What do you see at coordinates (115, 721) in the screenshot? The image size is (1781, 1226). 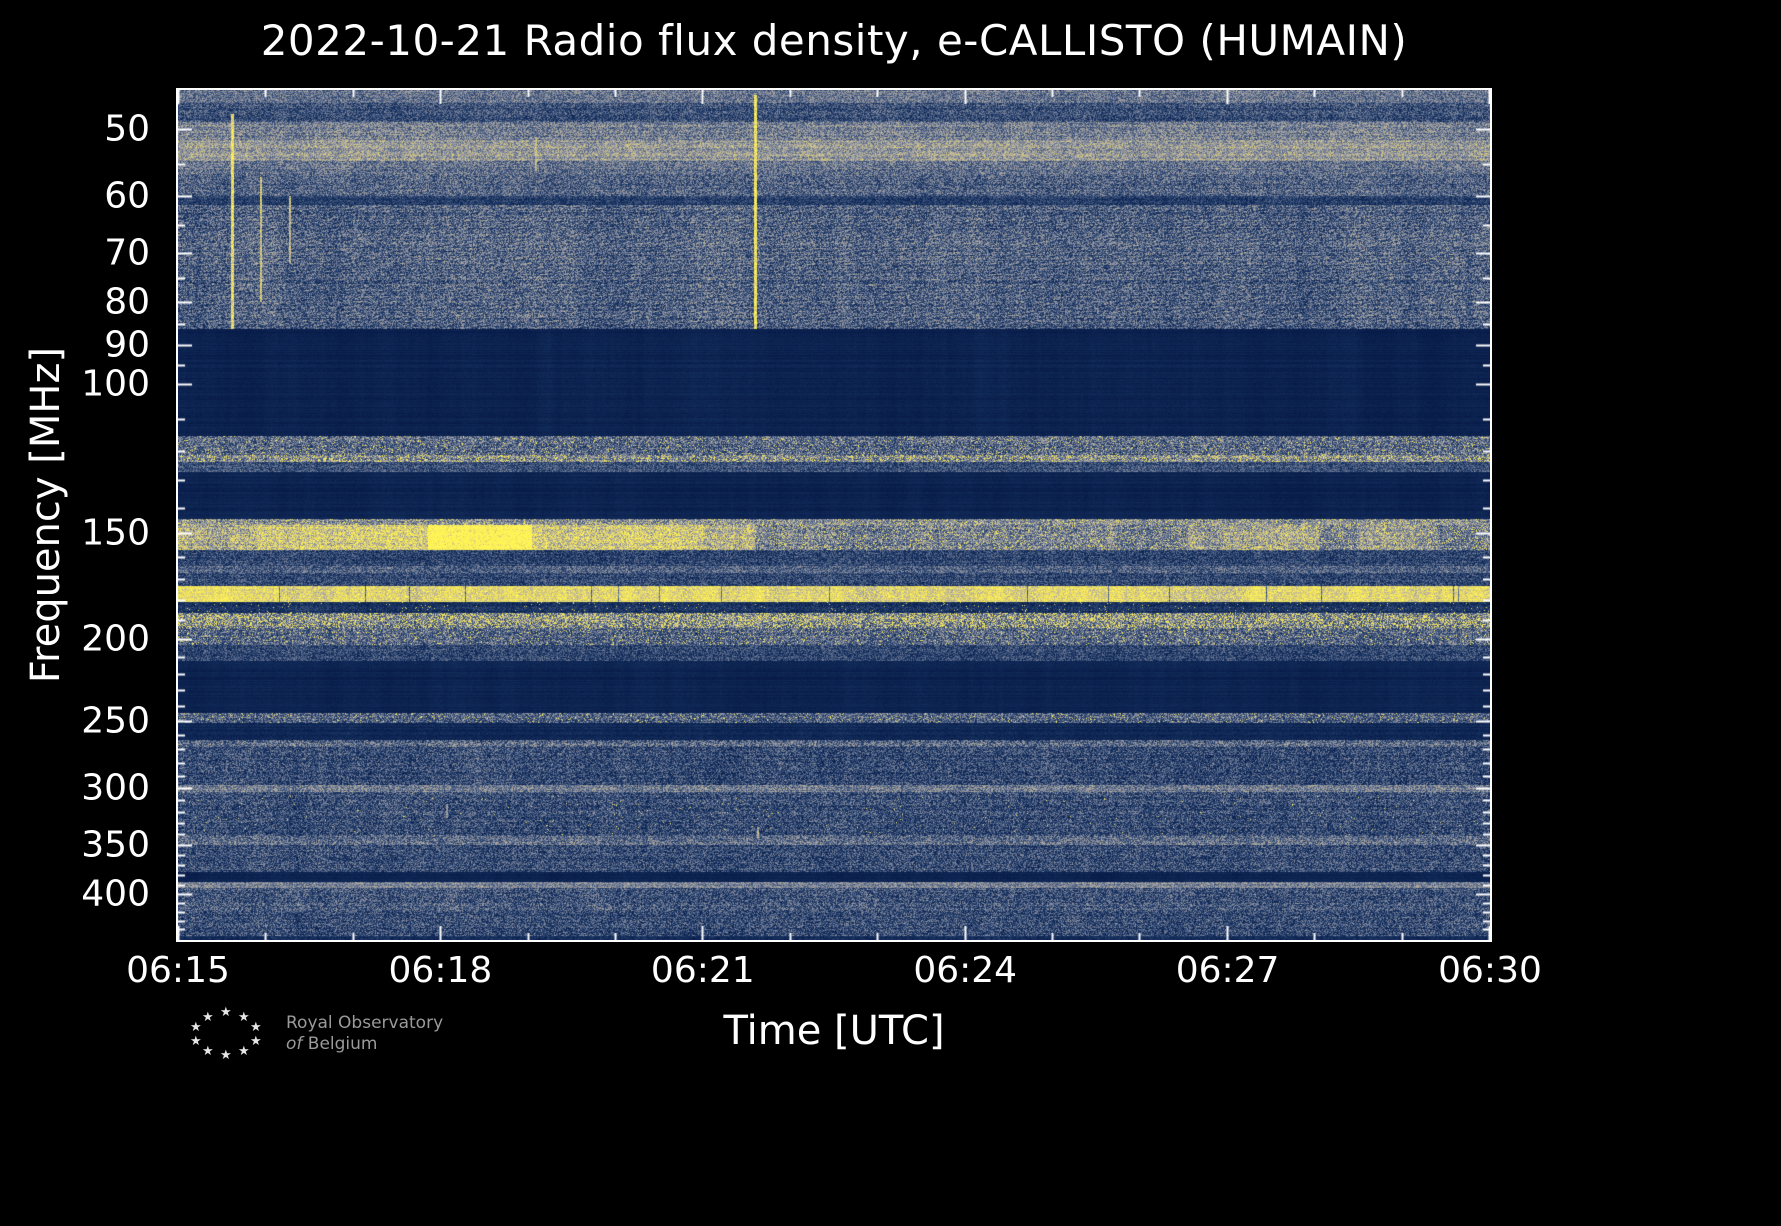 I see `y-tick-label: 250` at bounding box center [115, 721].